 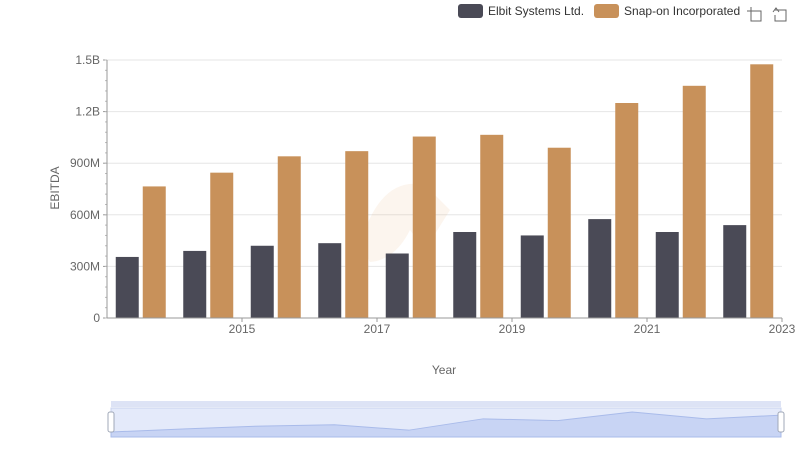 What do you see at coordinates (424, 227) in the screenshot?
I see `bar-snapon-2018` at bounding box center [424, 227].